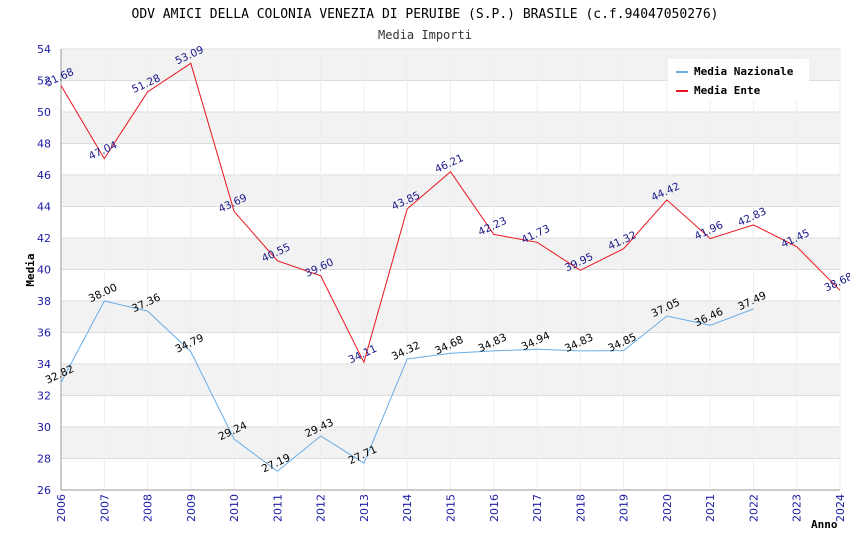 The width and height of the screenshot is (850, 550). What do you see at coordinates (824, 524) in the screenshot?
I see `x-axis-label: Anno` at bounding box center [824, 524].